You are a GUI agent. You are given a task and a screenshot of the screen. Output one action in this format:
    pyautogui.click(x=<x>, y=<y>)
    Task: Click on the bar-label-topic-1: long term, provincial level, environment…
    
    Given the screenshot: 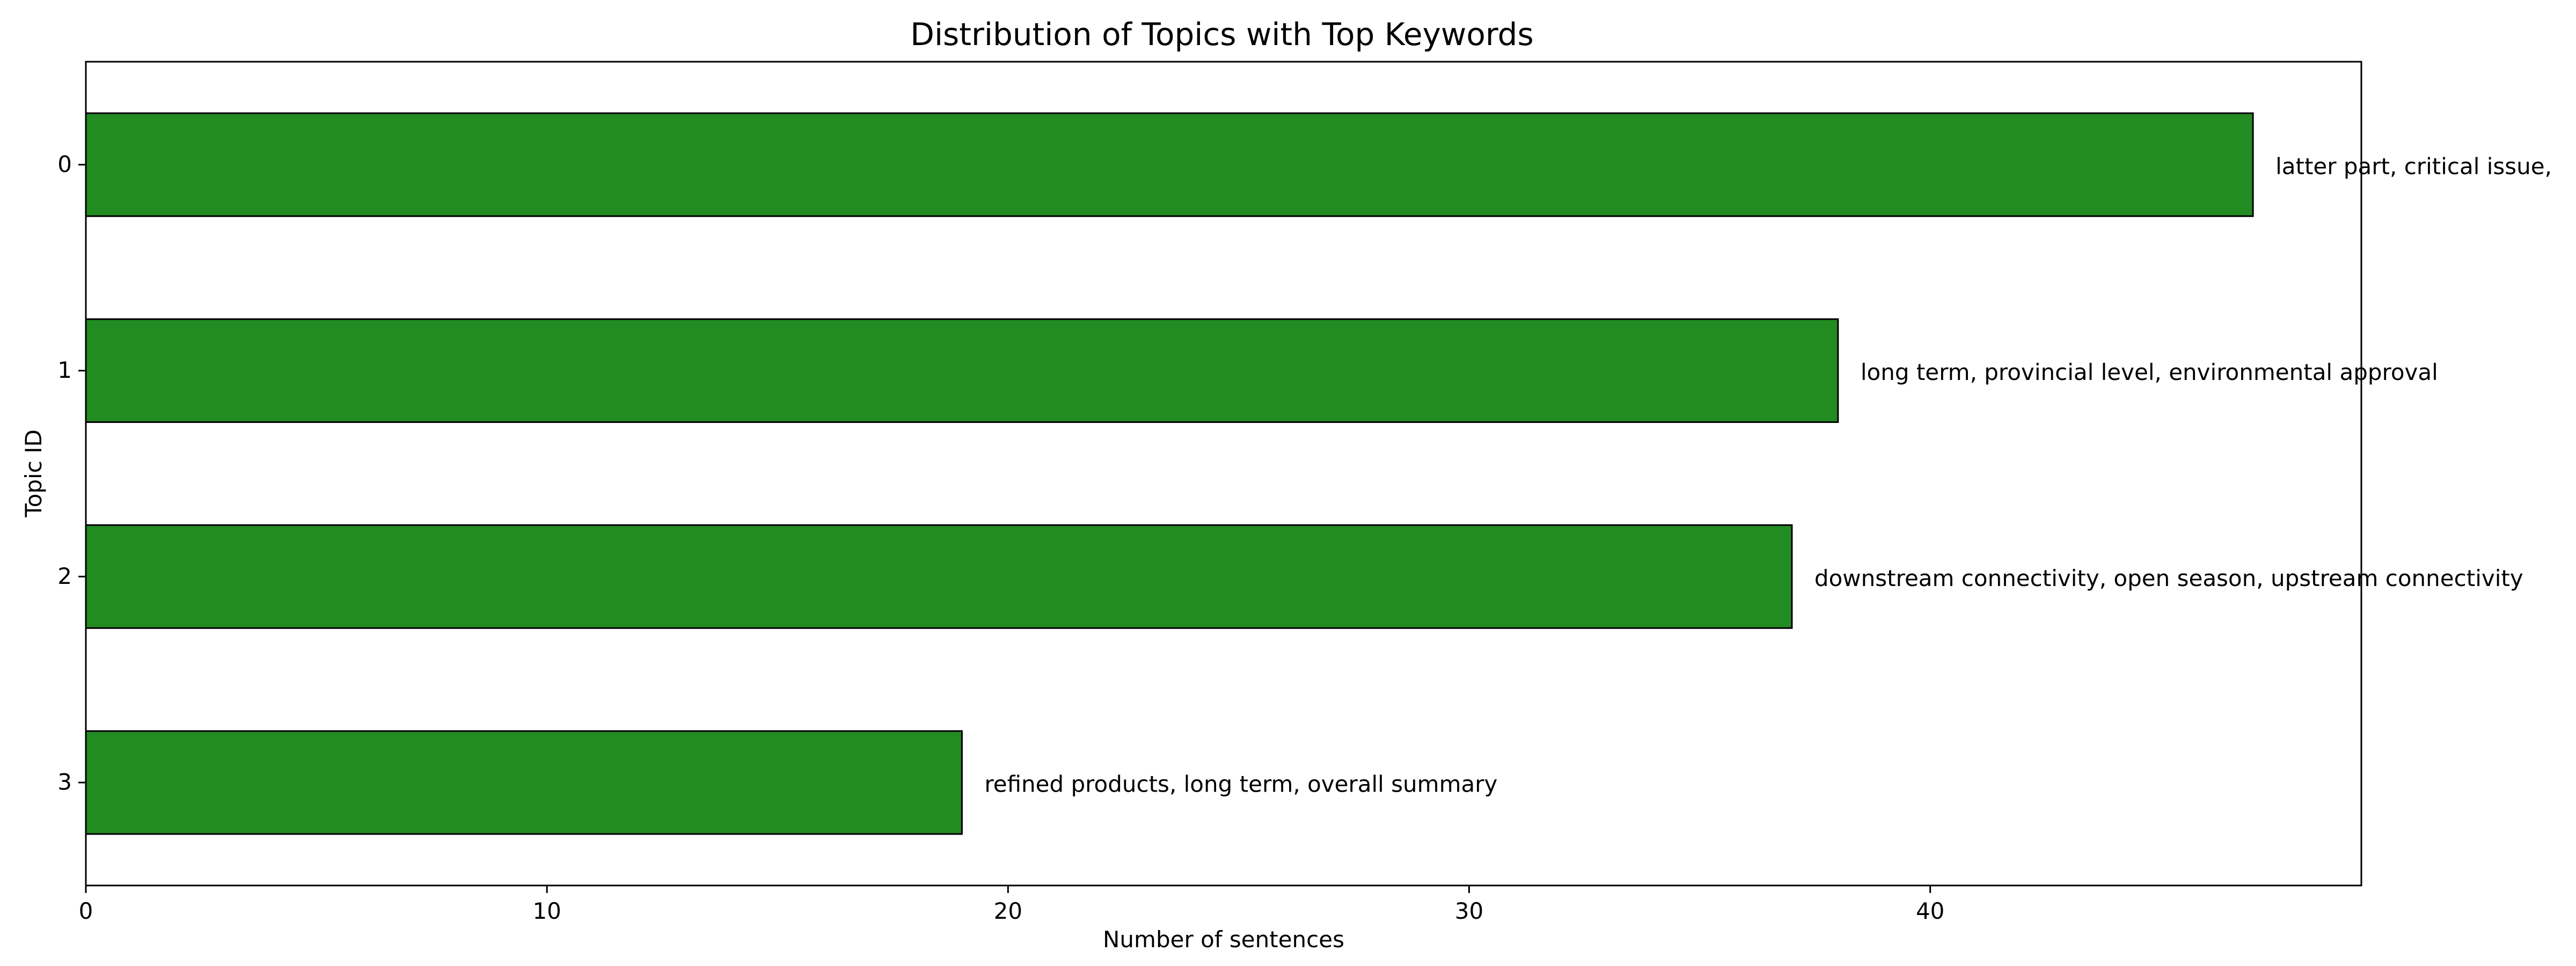 What is the action you would take?
    pyautogui.click(x=2149, y=372)
    